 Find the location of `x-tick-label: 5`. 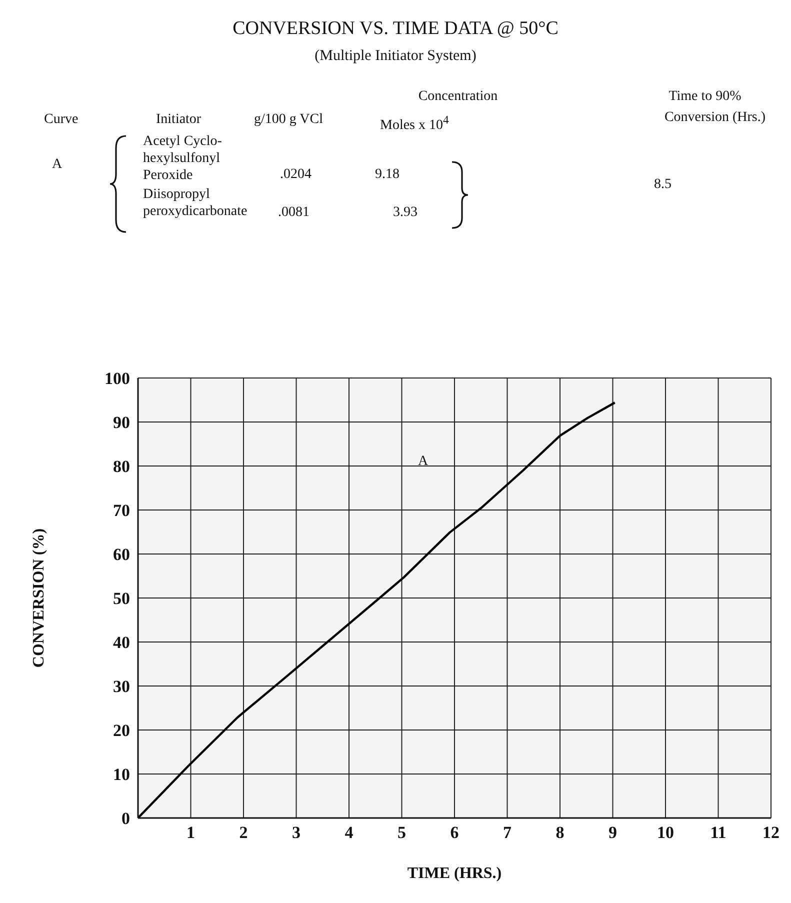

x-tick-label: 5 is located at coordinates (402, 832).